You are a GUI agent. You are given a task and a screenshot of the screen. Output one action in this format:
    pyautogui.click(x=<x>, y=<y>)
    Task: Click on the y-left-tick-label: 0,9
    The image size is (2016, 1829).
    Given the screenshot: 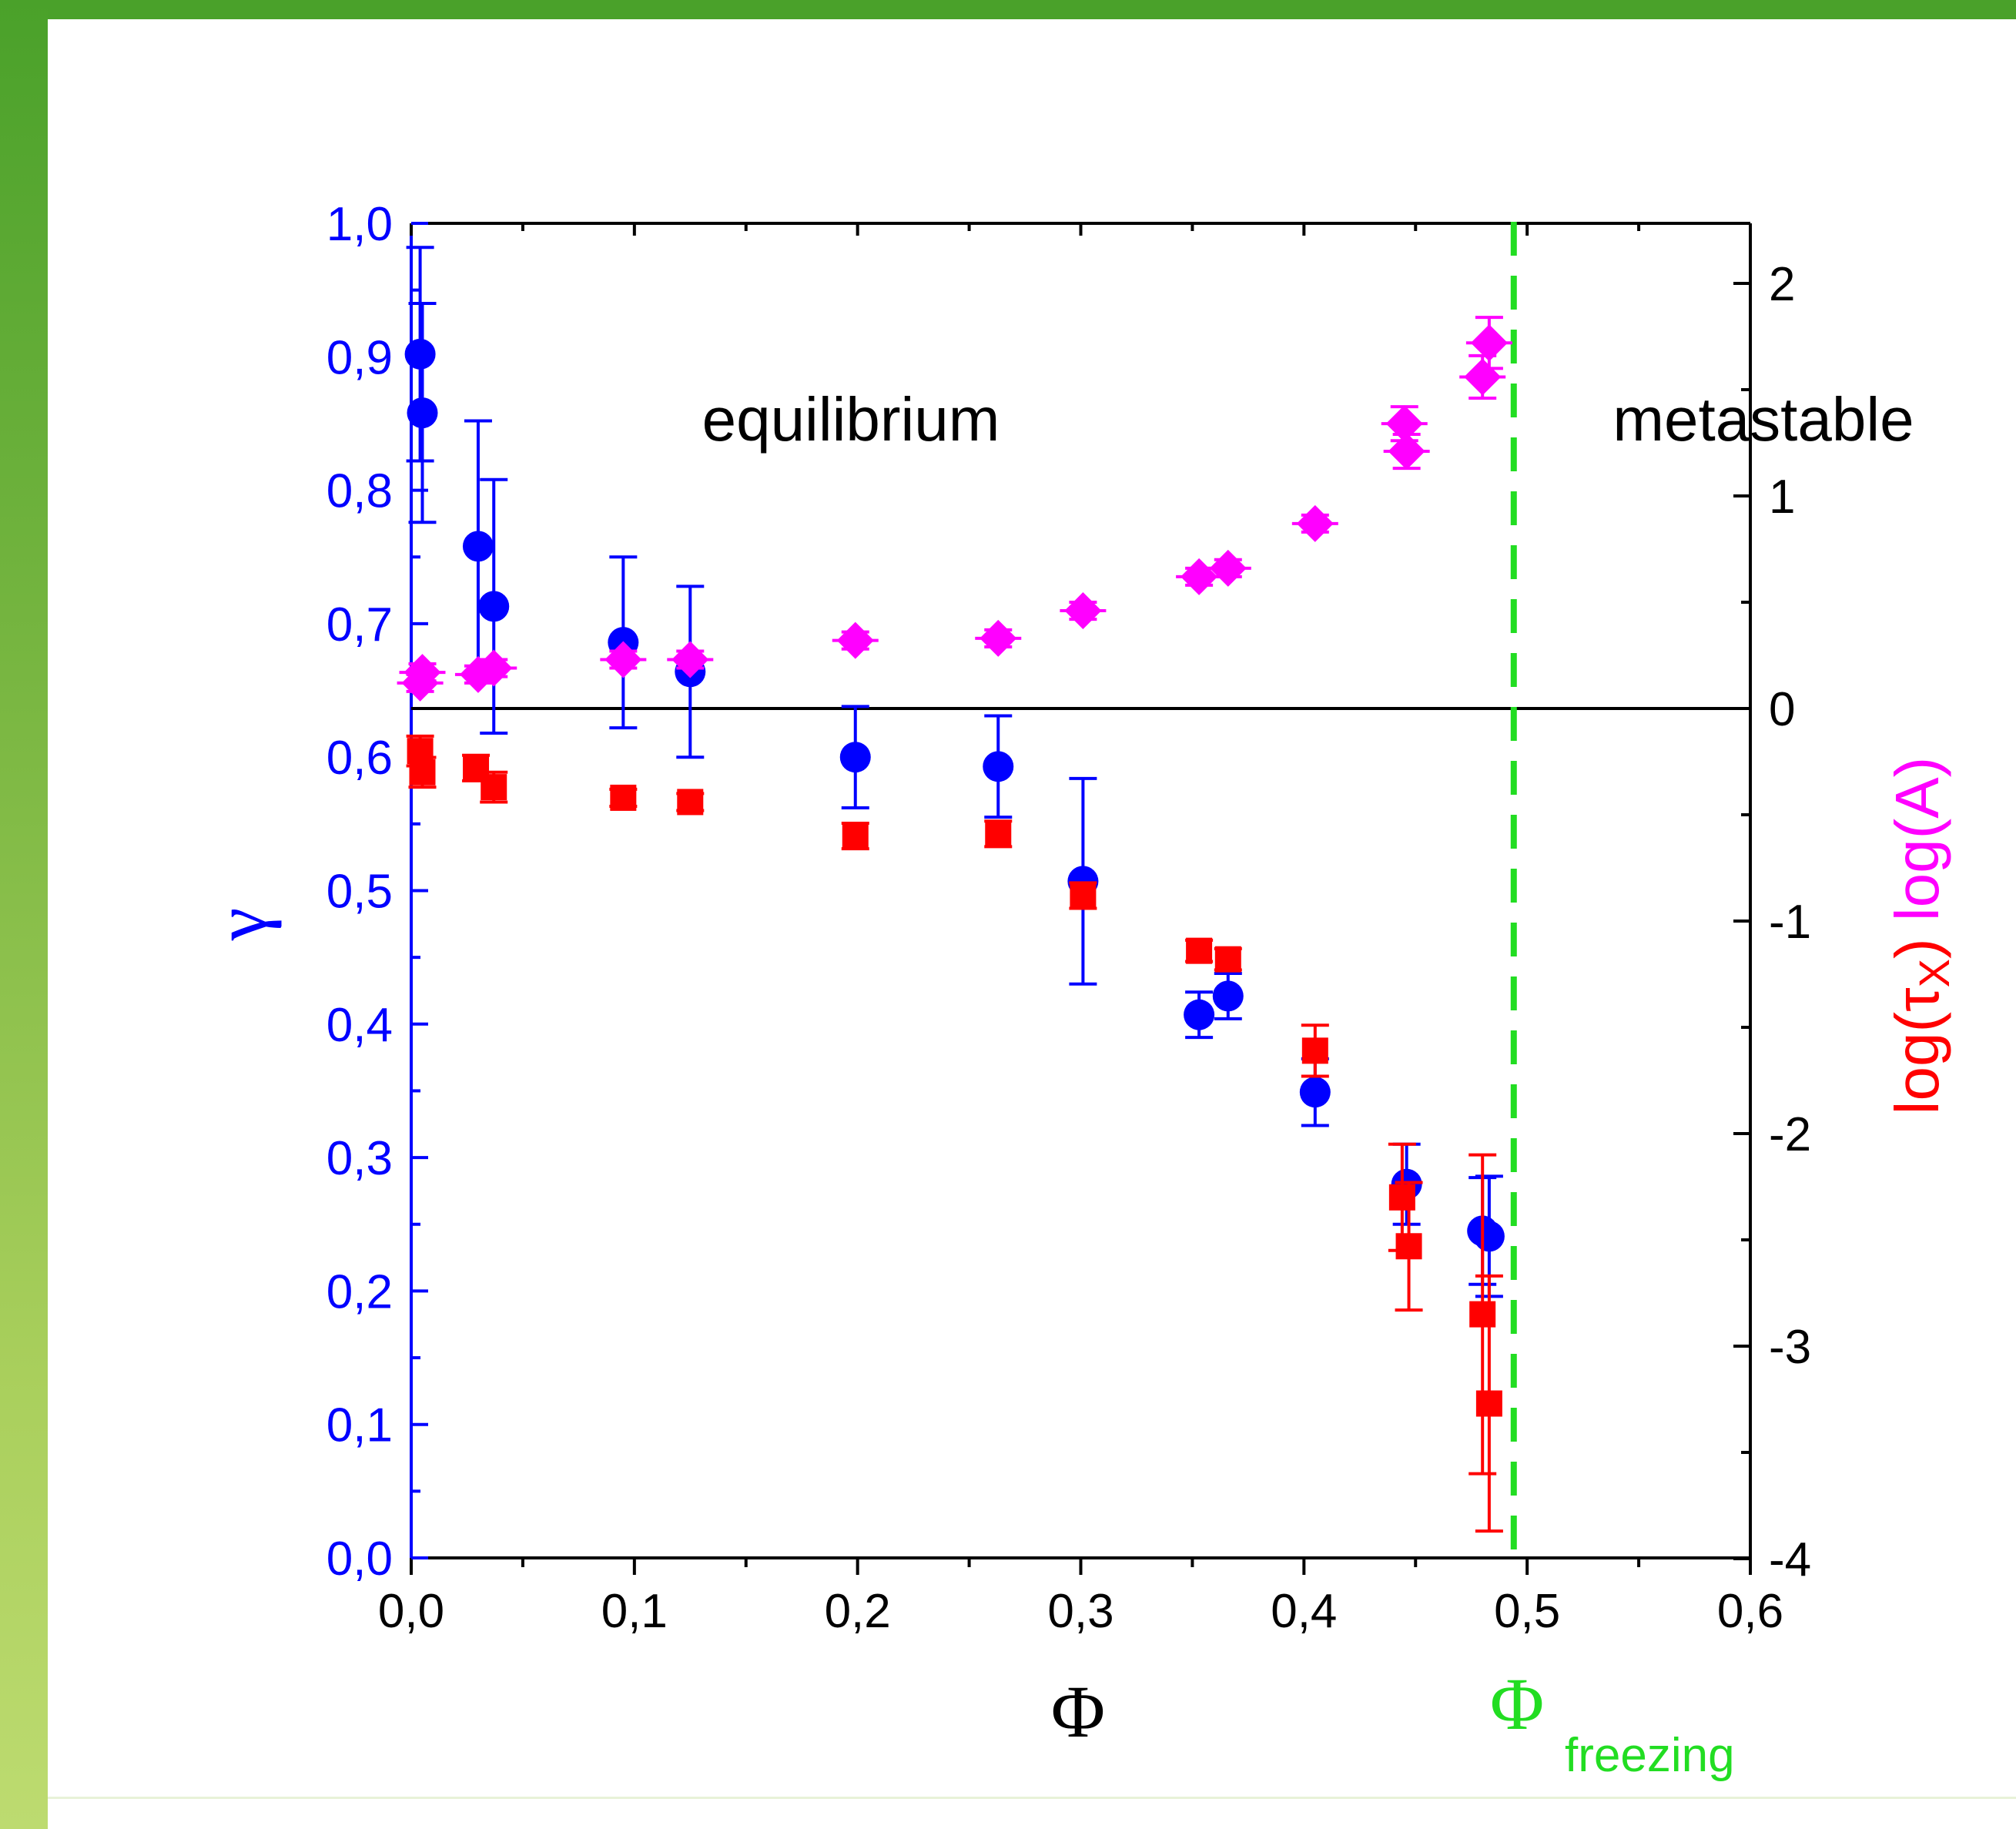 What is the action you would take?
    pyautogui.click(x=360, y=357)
    